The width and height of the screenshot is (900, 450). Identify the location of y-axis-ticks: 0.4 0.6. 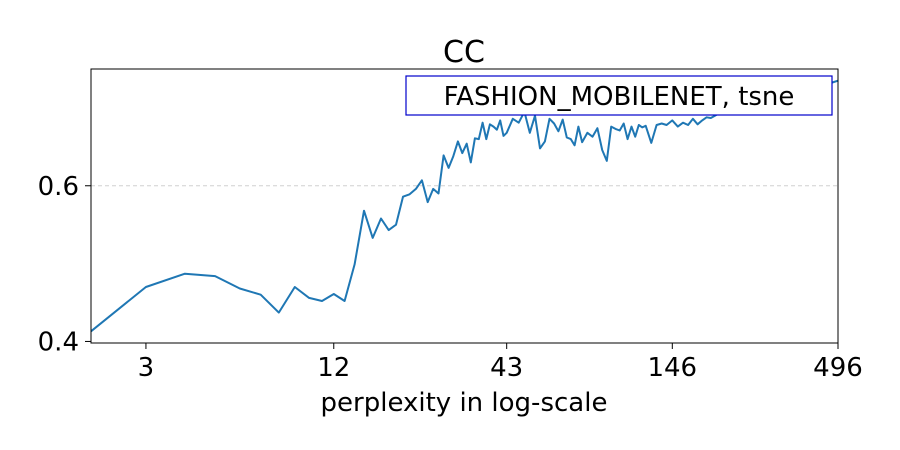
(64, 264).